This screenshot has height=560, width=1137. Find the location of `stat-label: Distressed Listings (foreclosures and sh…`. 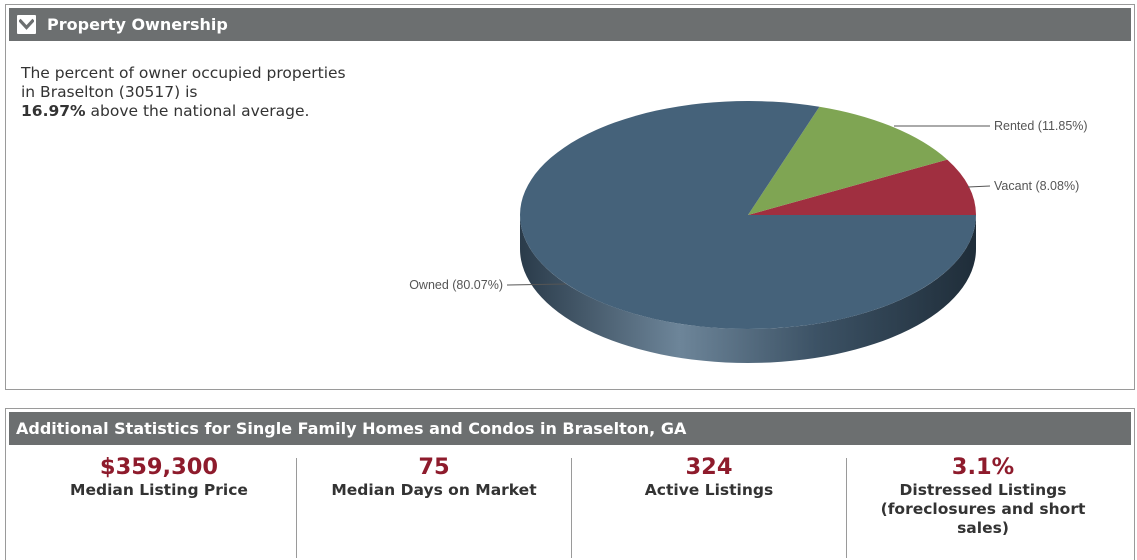

stat-label: Distressed Listings (foreclosures and sh… is located at coordinates (983, 509).